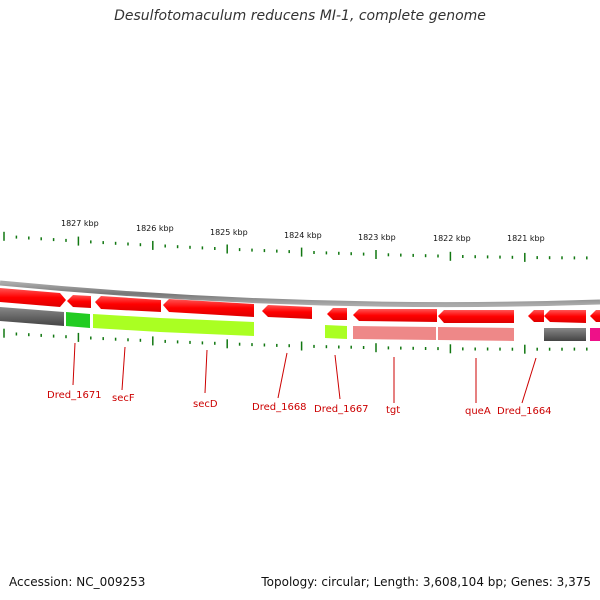 Image resolution: width=600 pixels, height=600 pixels. What do you see at coordinates (526, 238) in the screenshot?
I see `scale-label-1821: 1821 kbp` at bounding box center [526, 238].